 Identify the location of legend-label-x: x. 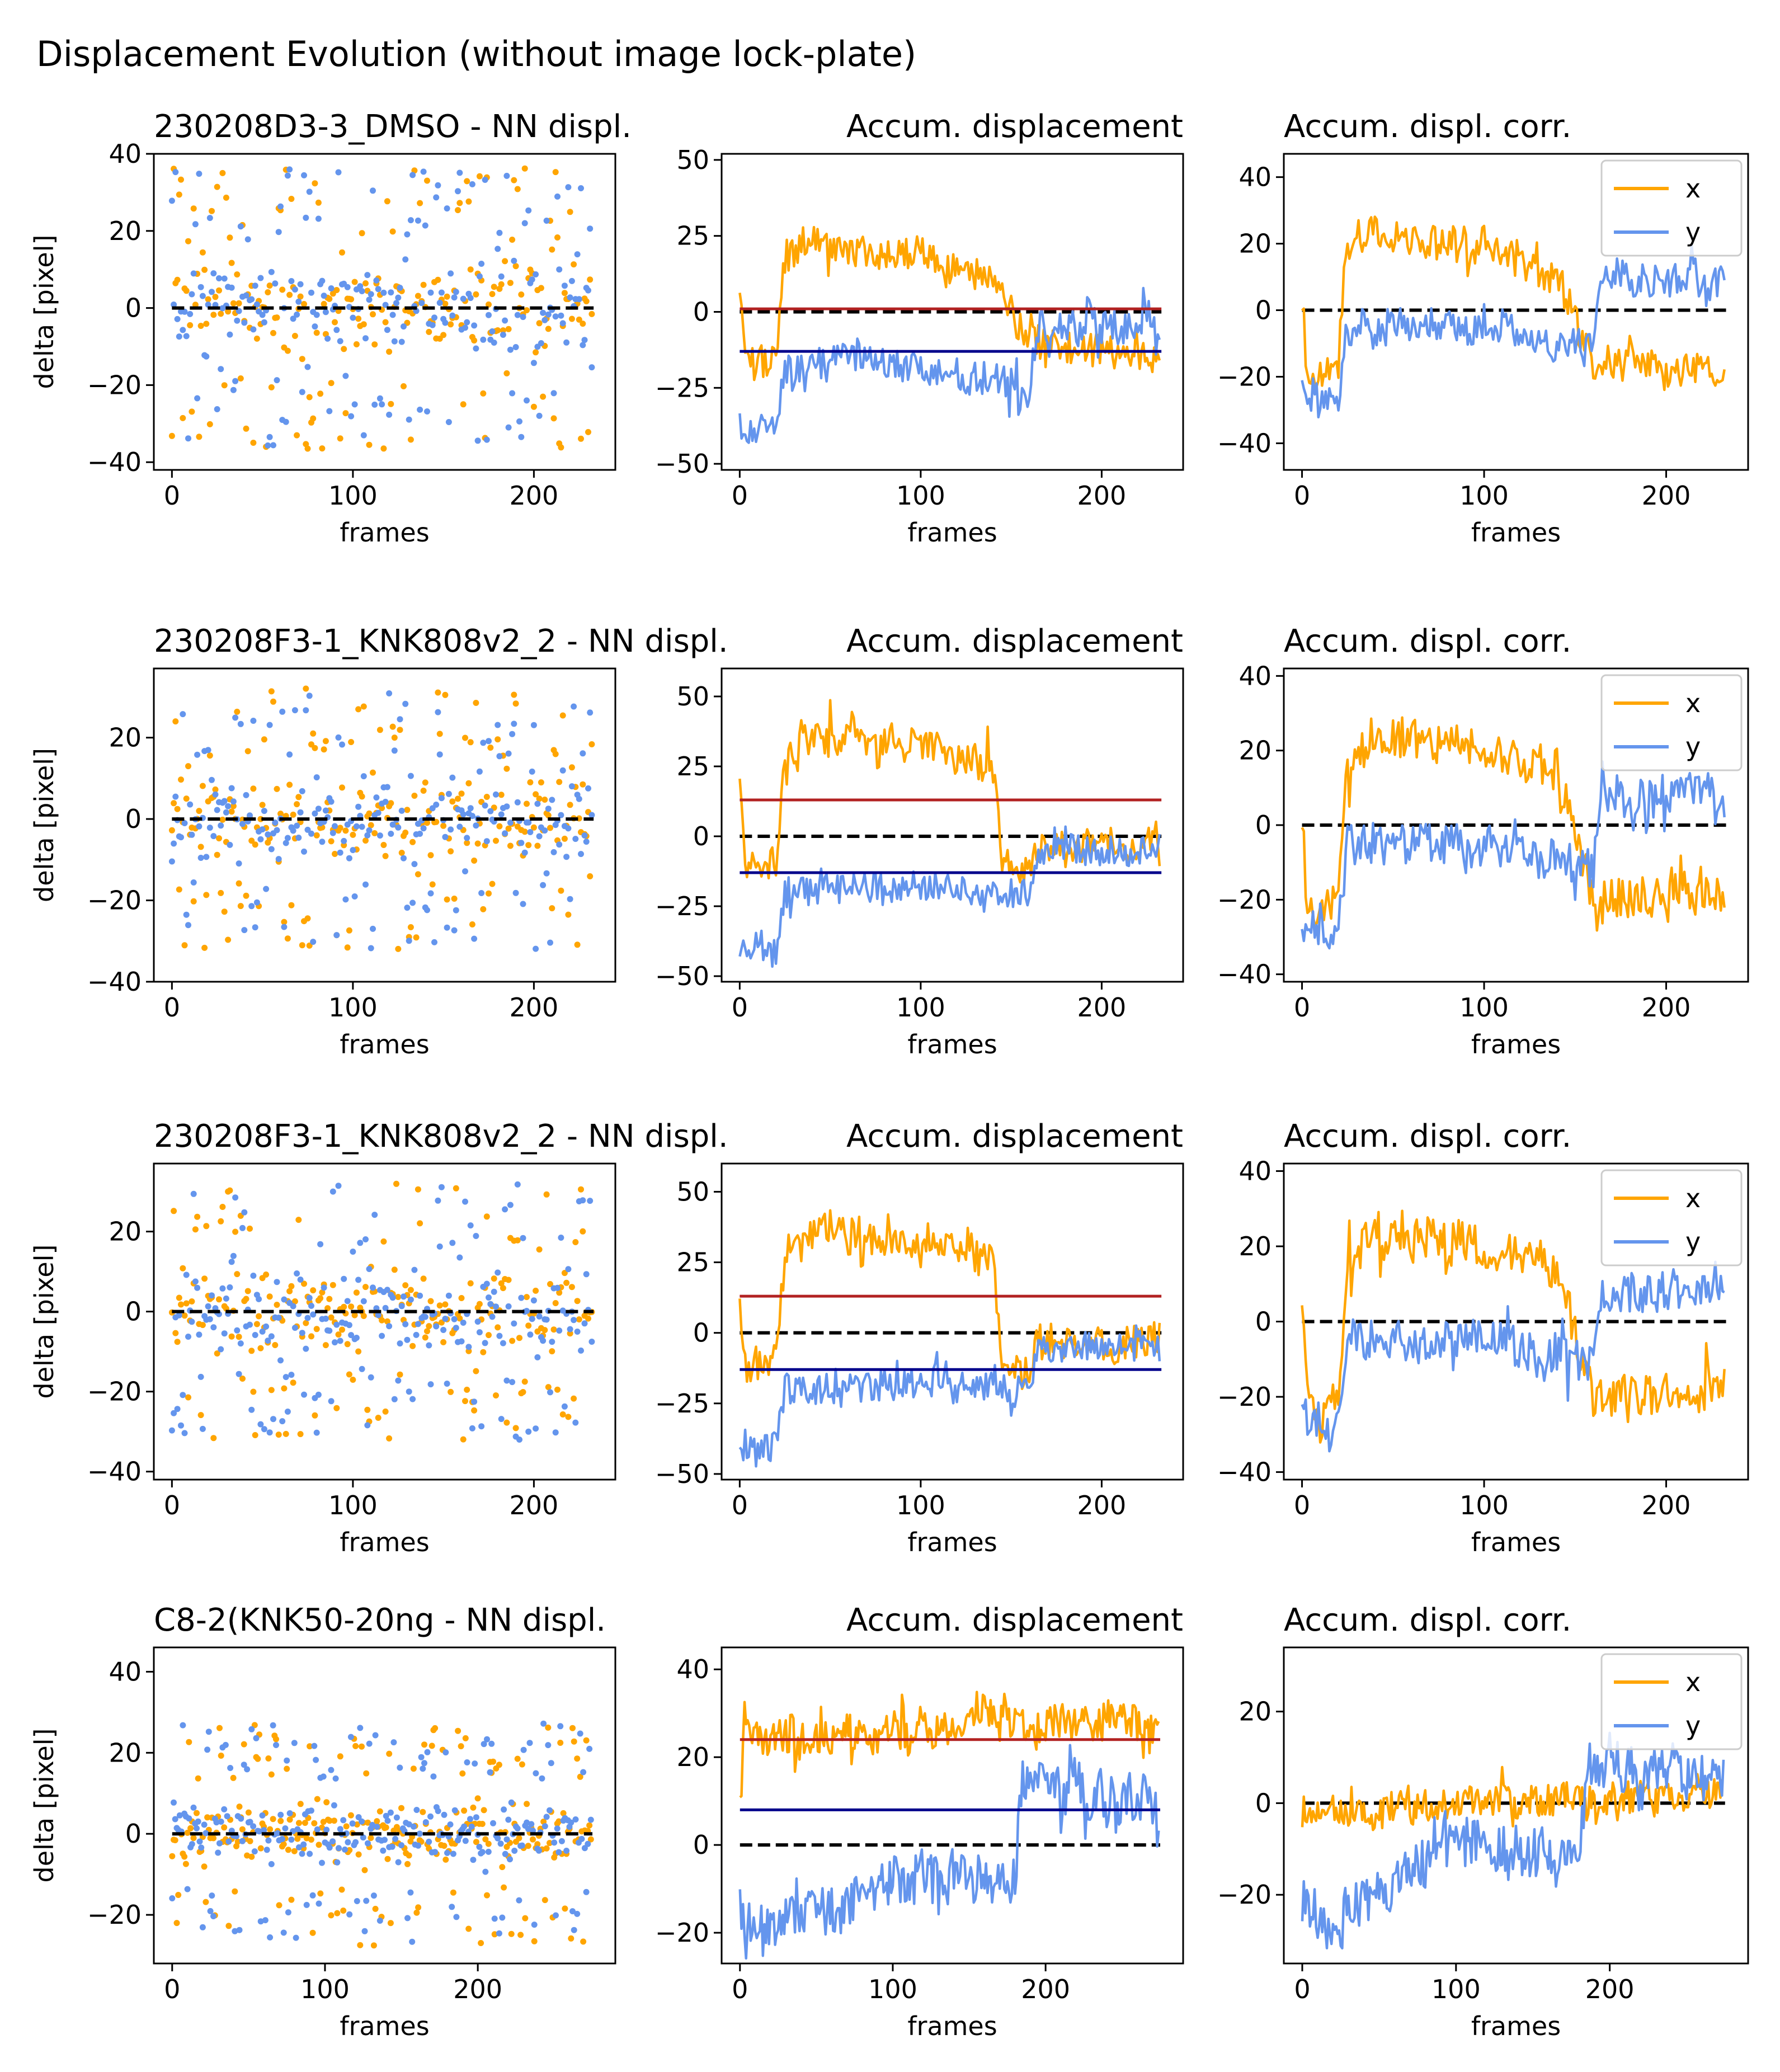
(1693, 1198).